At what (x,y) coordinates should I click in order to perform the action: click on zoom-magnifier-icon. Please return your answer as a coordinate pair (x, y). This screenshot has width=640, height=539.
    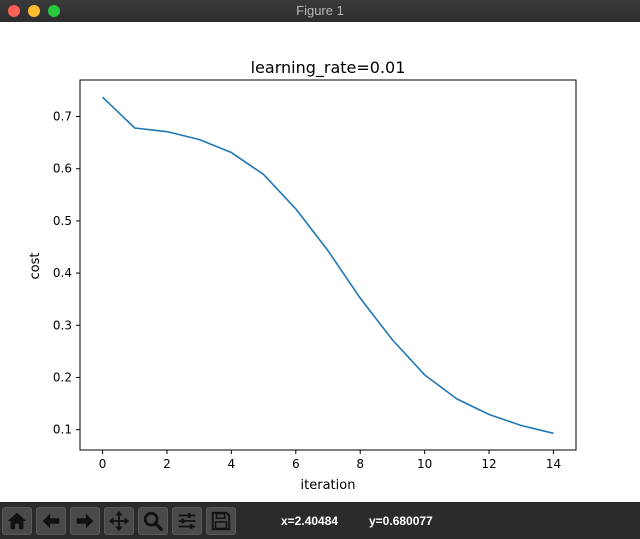
    Looking at the image, I should click on (153, 521).